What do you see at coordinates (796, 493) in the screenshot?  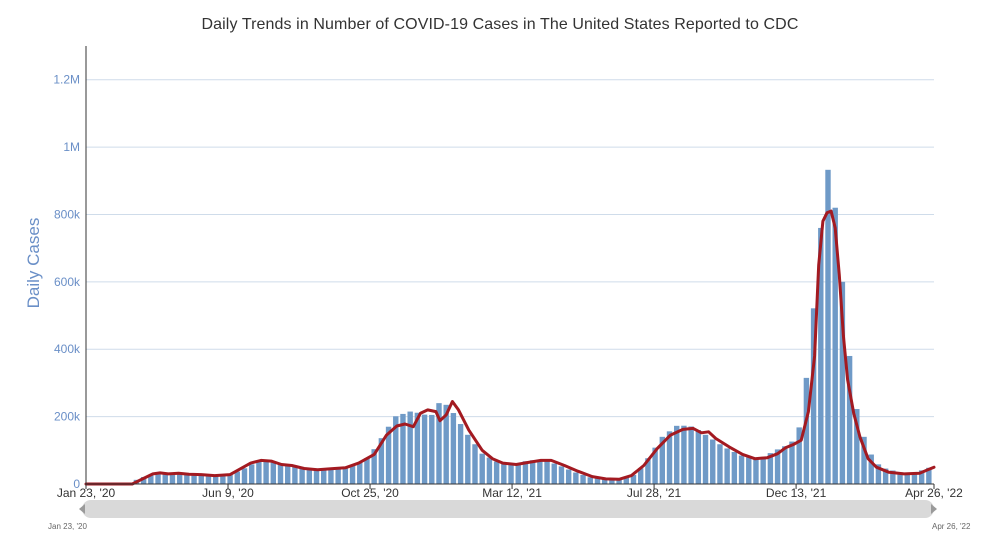 I see `x-tick-label: Dec 13, '21` at bounding box center [796, 493].